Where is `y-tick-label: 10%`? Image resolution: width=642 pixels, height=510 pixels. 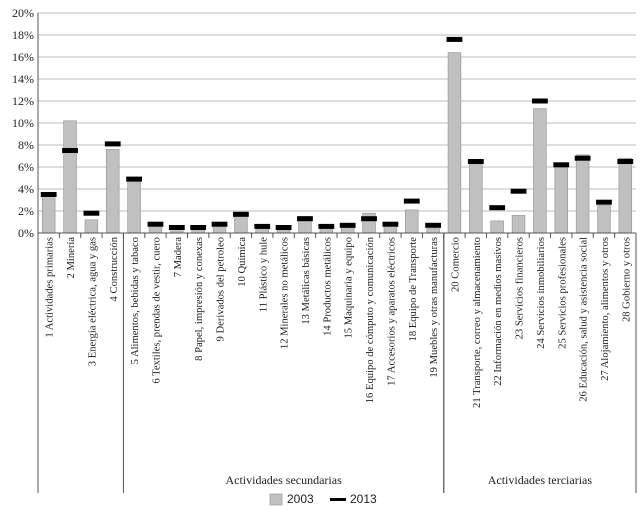 y-tick-label: 10% is located at coordinates (23, 123).